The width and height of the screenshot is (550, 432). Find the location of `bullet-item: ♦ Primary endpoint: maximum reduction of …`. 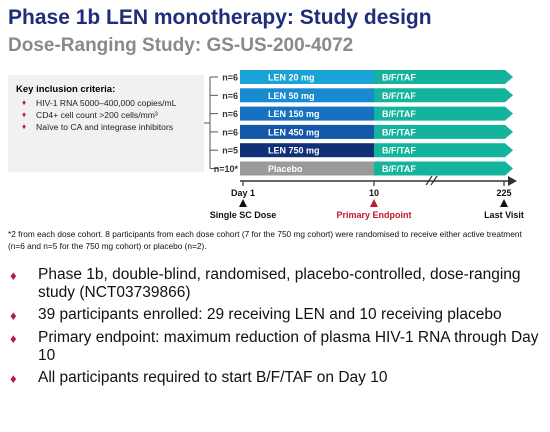

bullet-item: ♦ Primary endpoint: maximum reduction of … is located at coordinates (275, 347).